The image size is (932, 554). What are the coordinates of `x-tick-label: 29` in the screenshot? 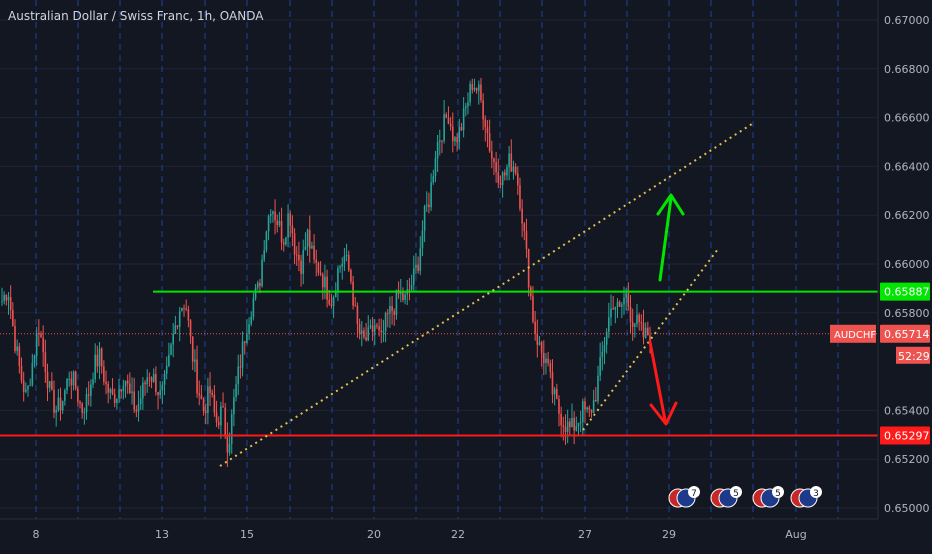 It's located at (669, 534).